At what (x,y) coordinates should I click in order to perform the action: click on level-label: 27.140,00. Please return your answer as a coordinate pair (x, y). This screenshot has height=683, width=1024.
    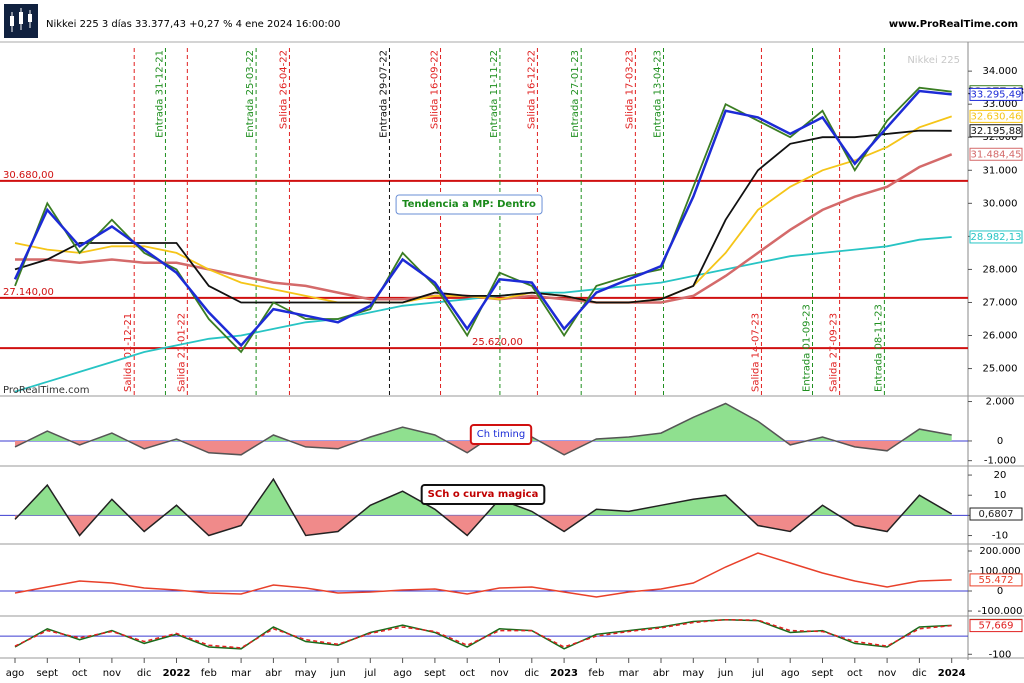
    Looking at the image, I should click on (28, 292).